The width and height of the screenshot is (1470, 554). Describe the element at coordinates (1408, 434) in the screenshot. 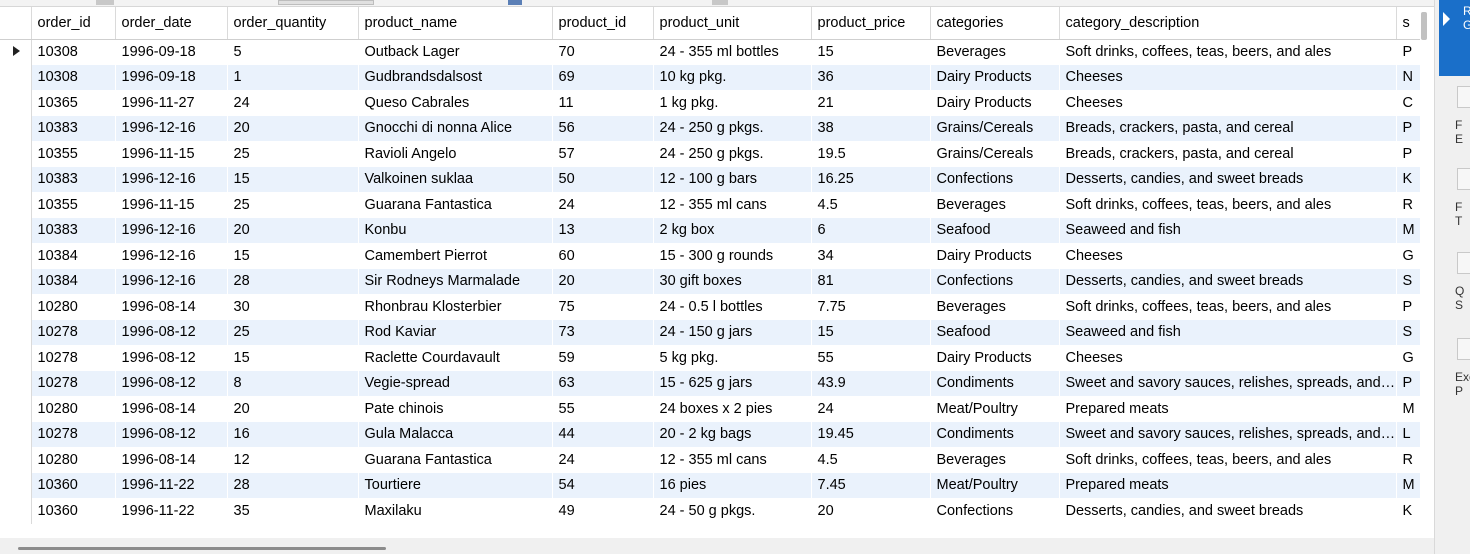

I see `cell-s: L` at that location.